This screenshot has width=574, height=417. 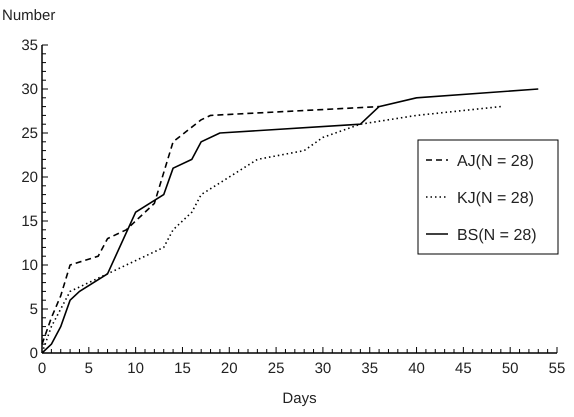 I want to click on y-tick-label: 15, so click(x=29, y=221).